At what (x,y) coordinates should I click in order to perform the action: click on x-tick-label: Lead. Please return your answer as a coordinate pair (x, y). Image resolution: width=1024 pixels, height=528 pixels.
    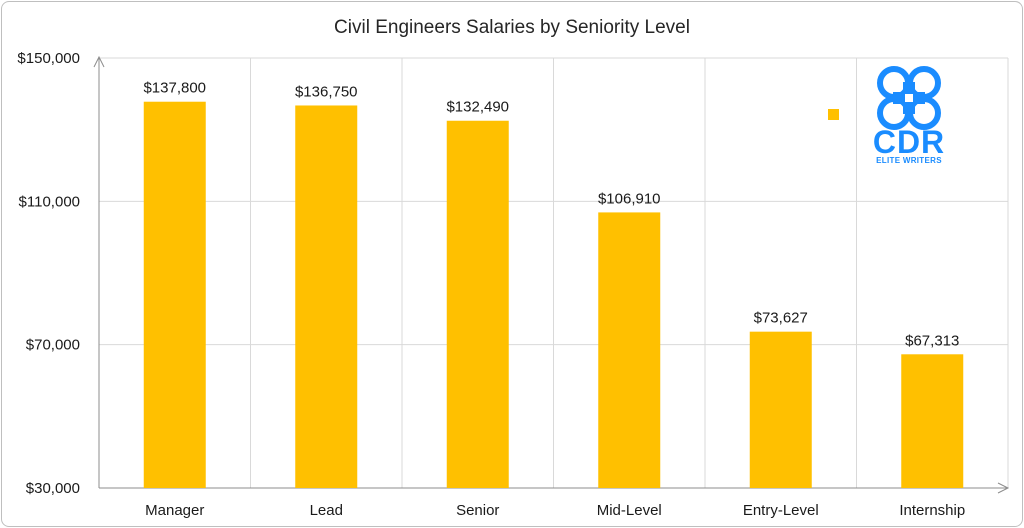
    Looking at the image, I should click on (326, 510).